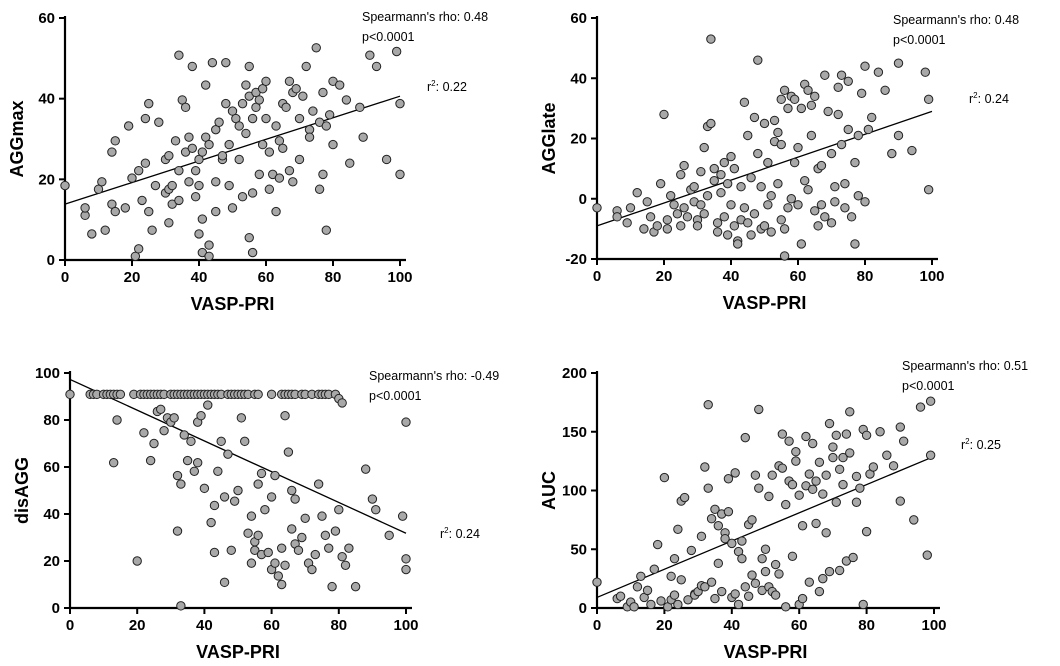 This screenshot has height=666, width=1060. Describe the element at coordinates (46, 18) in the screenshot. I see `y-tick-label: 60` at that location.